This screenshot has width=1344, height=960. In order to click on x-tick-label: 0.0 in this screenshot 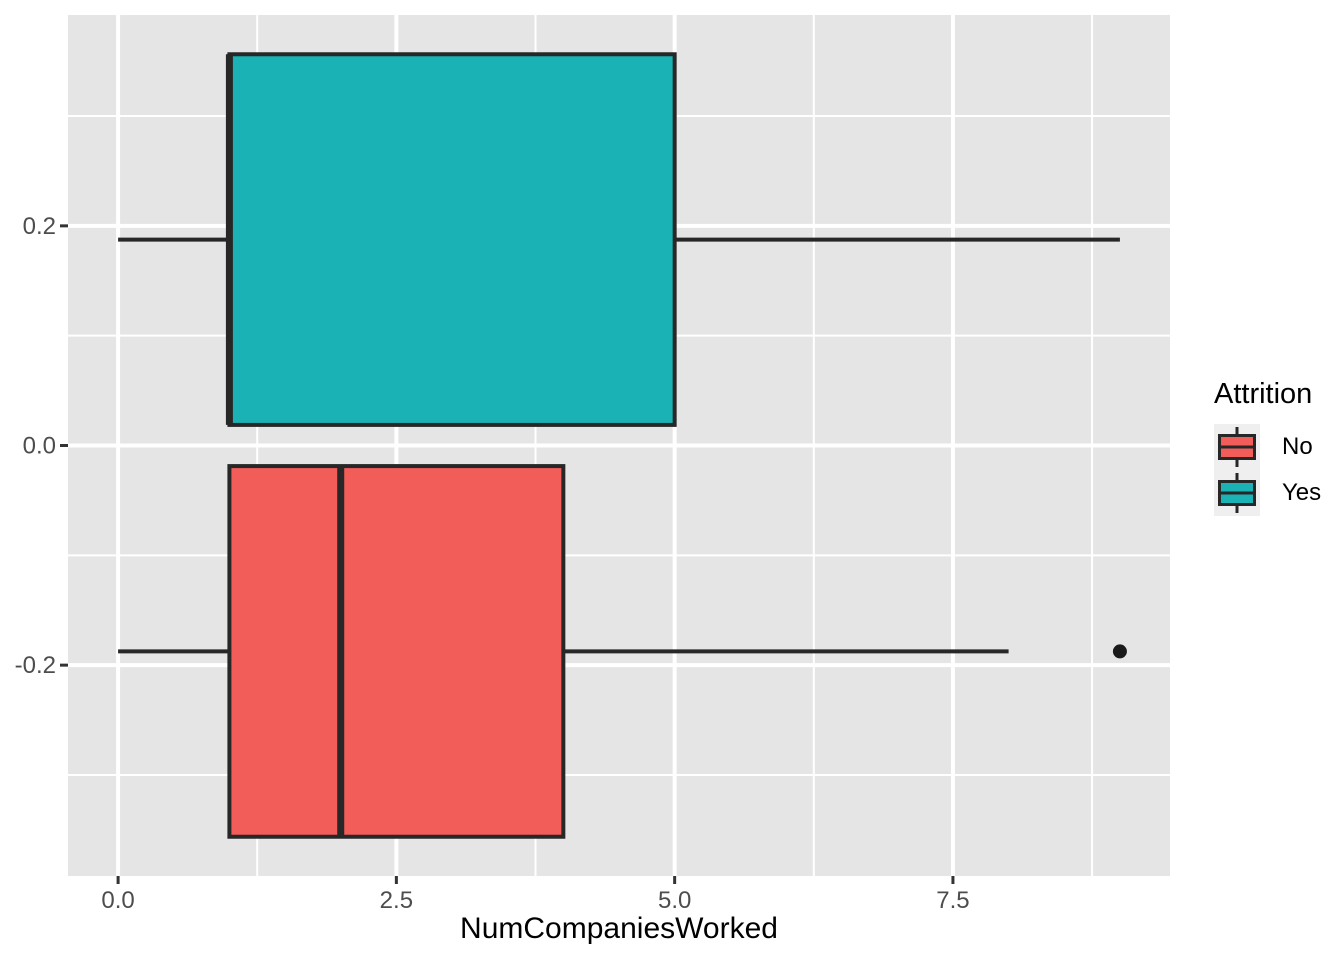, I will do `click(117, 900)`.